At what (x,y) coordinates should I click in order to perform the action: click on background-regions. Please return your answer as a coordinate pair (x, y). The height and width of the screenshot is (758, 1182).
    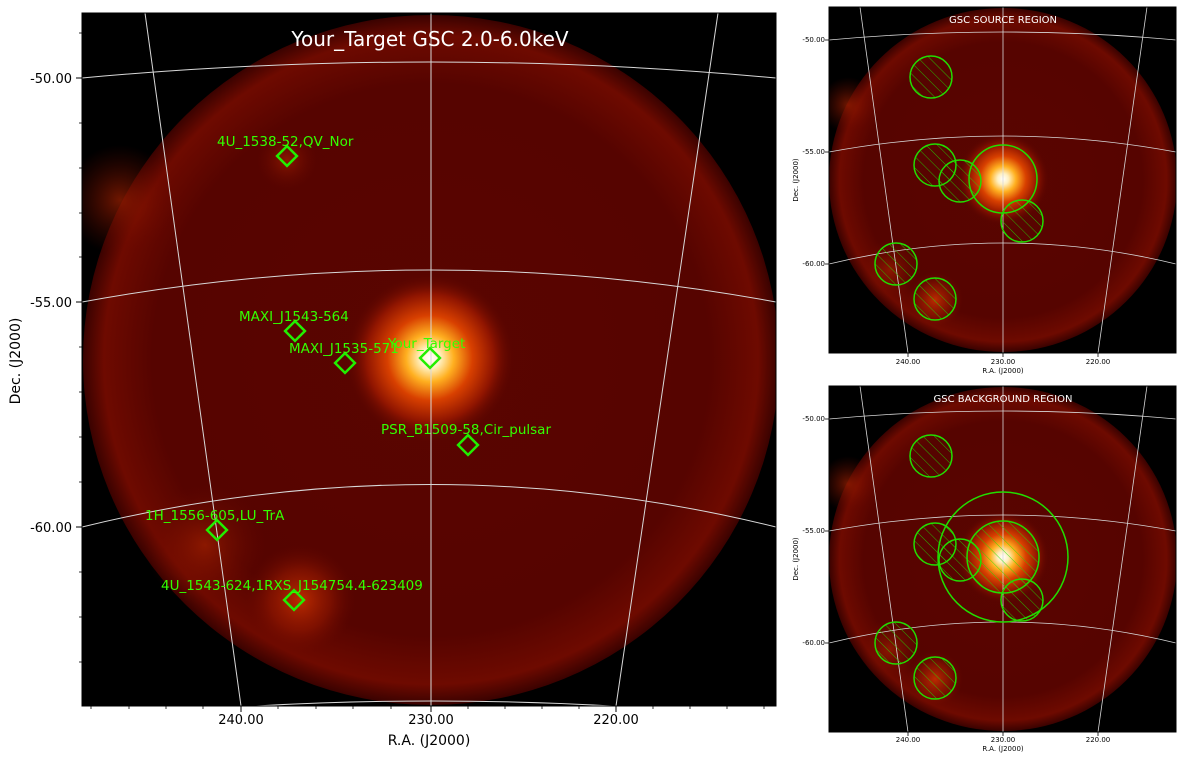
    Looking at the image, I should click on (959, 567).